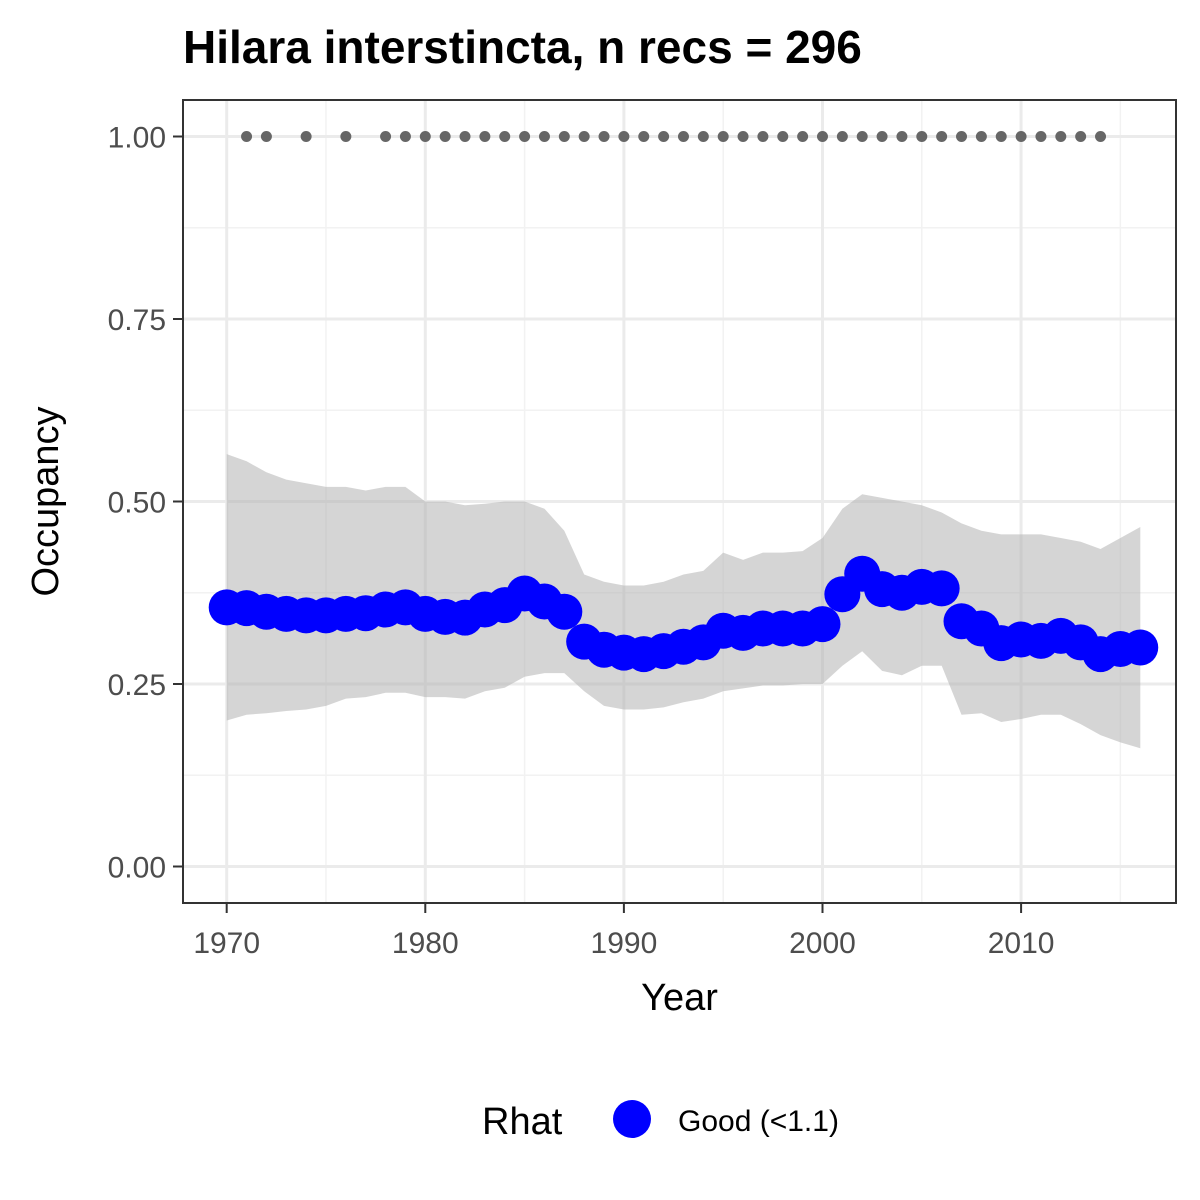 The image size is (1200, 1200). Describe the element at coordinates (425, 943) in the screenshot. I see `x-tick-label: 1980` at that location.